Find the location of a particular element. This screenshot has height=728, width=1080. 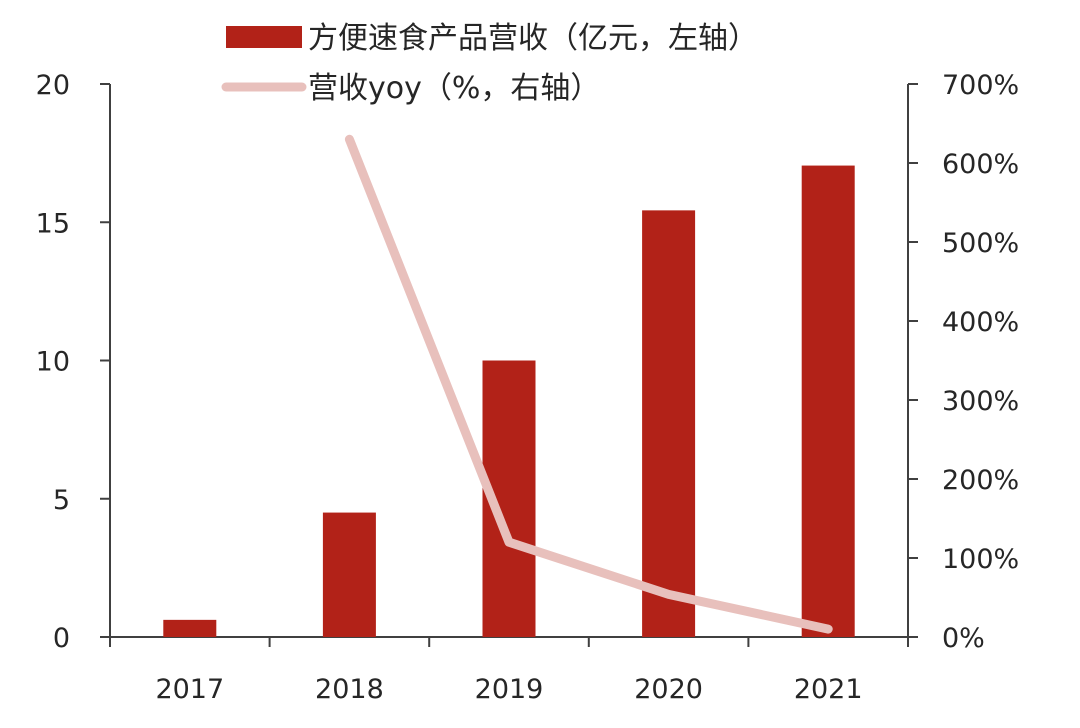

left-axis-tick-label: 15 is located at coordinates (53, 223).